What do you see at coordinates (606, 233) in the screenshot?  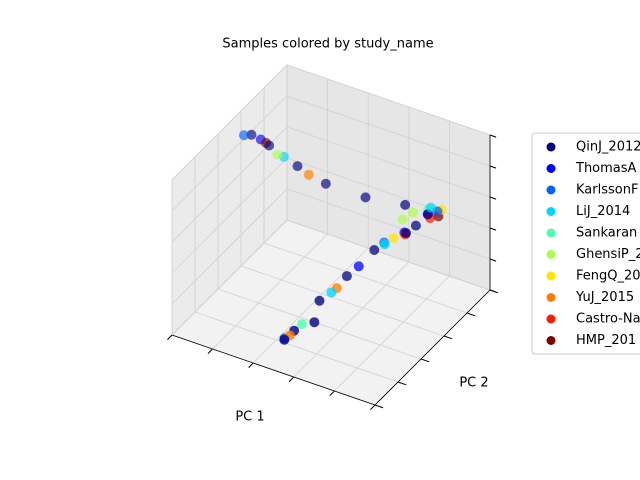 I see `legend-label: Sankaran` at bounding box center [606, 233].